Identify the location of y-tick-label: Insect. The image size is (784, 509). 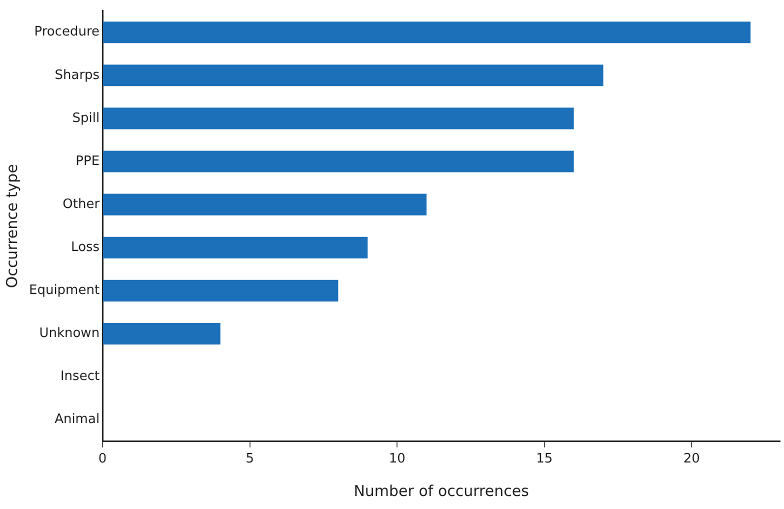
(80, 376).